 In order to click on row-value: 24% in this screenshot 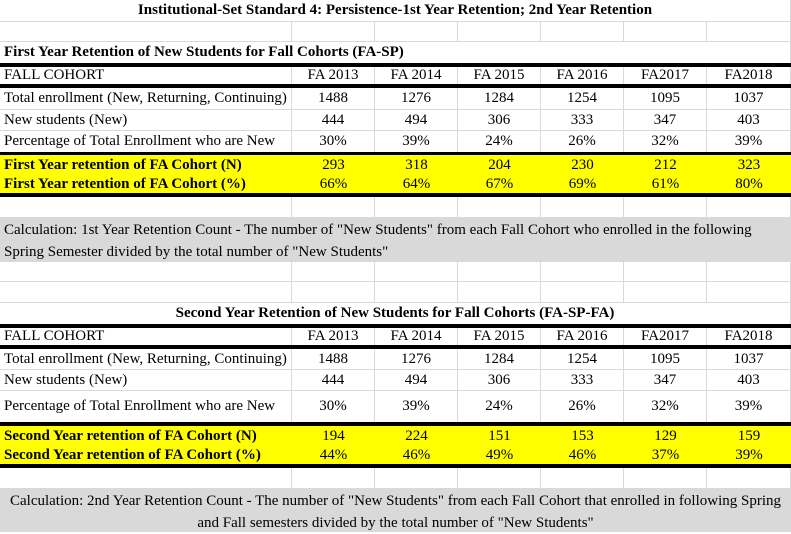, I will do `click(499, 406)`.